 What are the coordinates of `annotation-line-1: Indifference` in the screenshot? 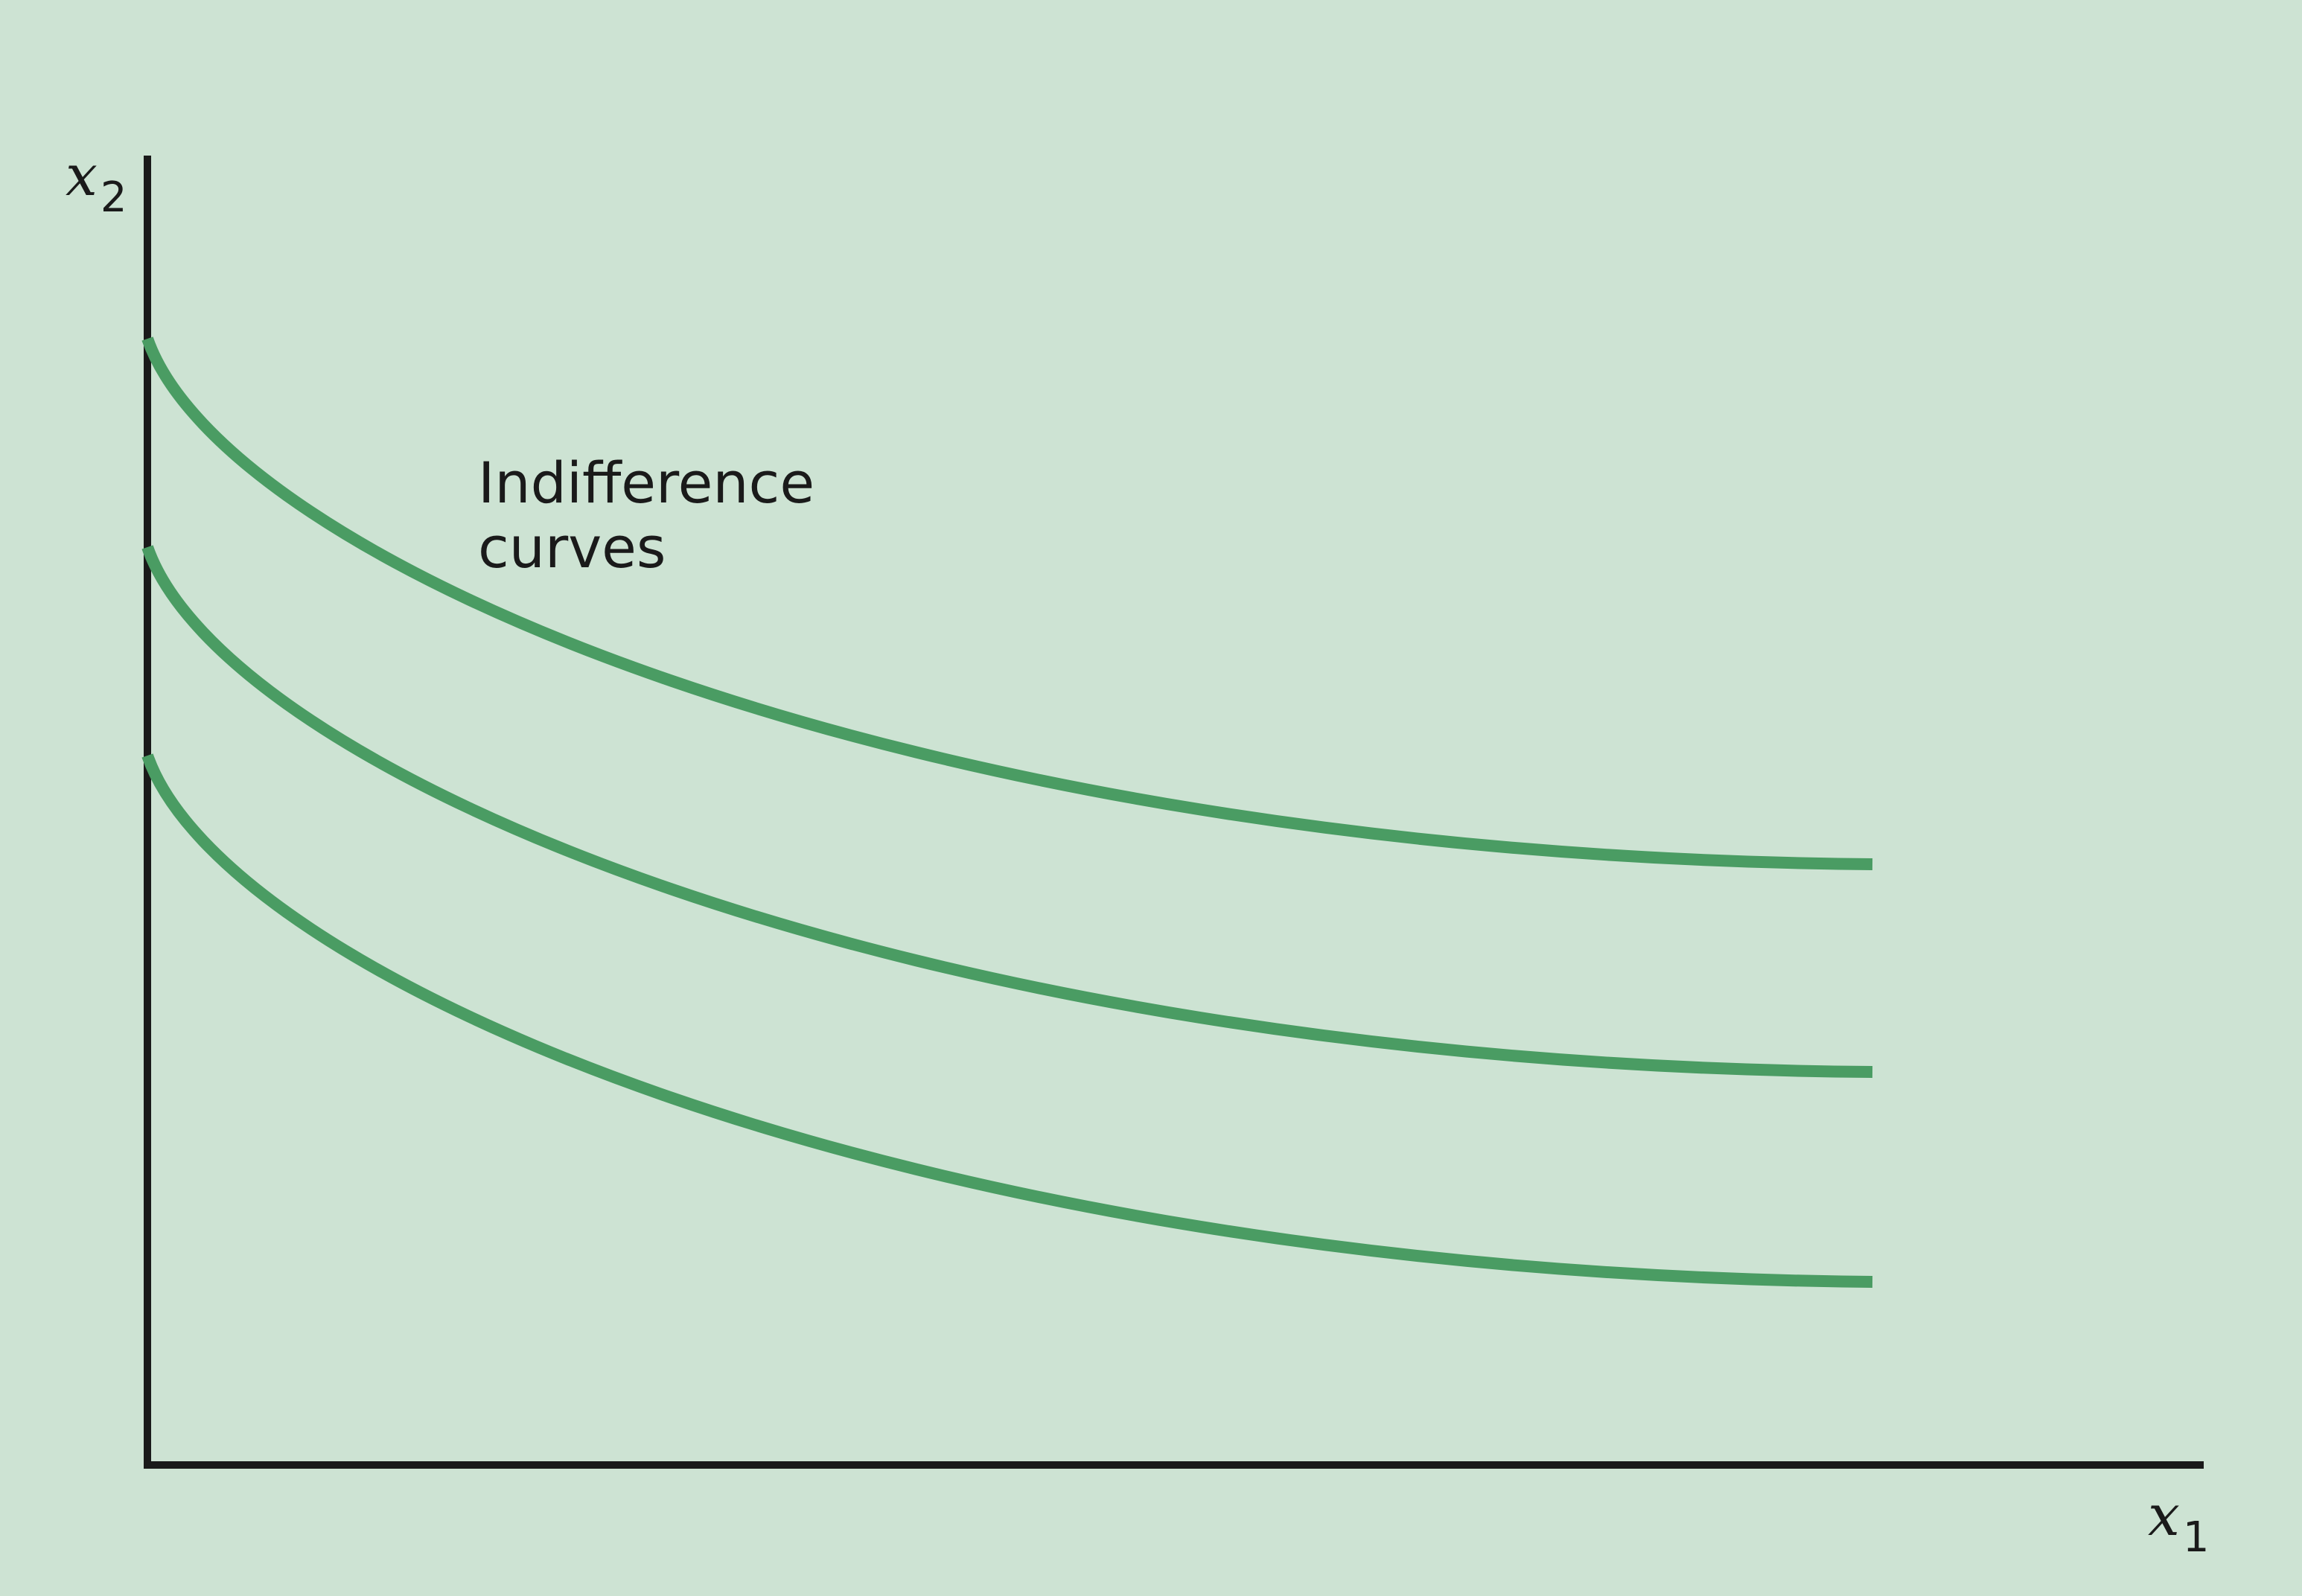 It's located at (646, 483).